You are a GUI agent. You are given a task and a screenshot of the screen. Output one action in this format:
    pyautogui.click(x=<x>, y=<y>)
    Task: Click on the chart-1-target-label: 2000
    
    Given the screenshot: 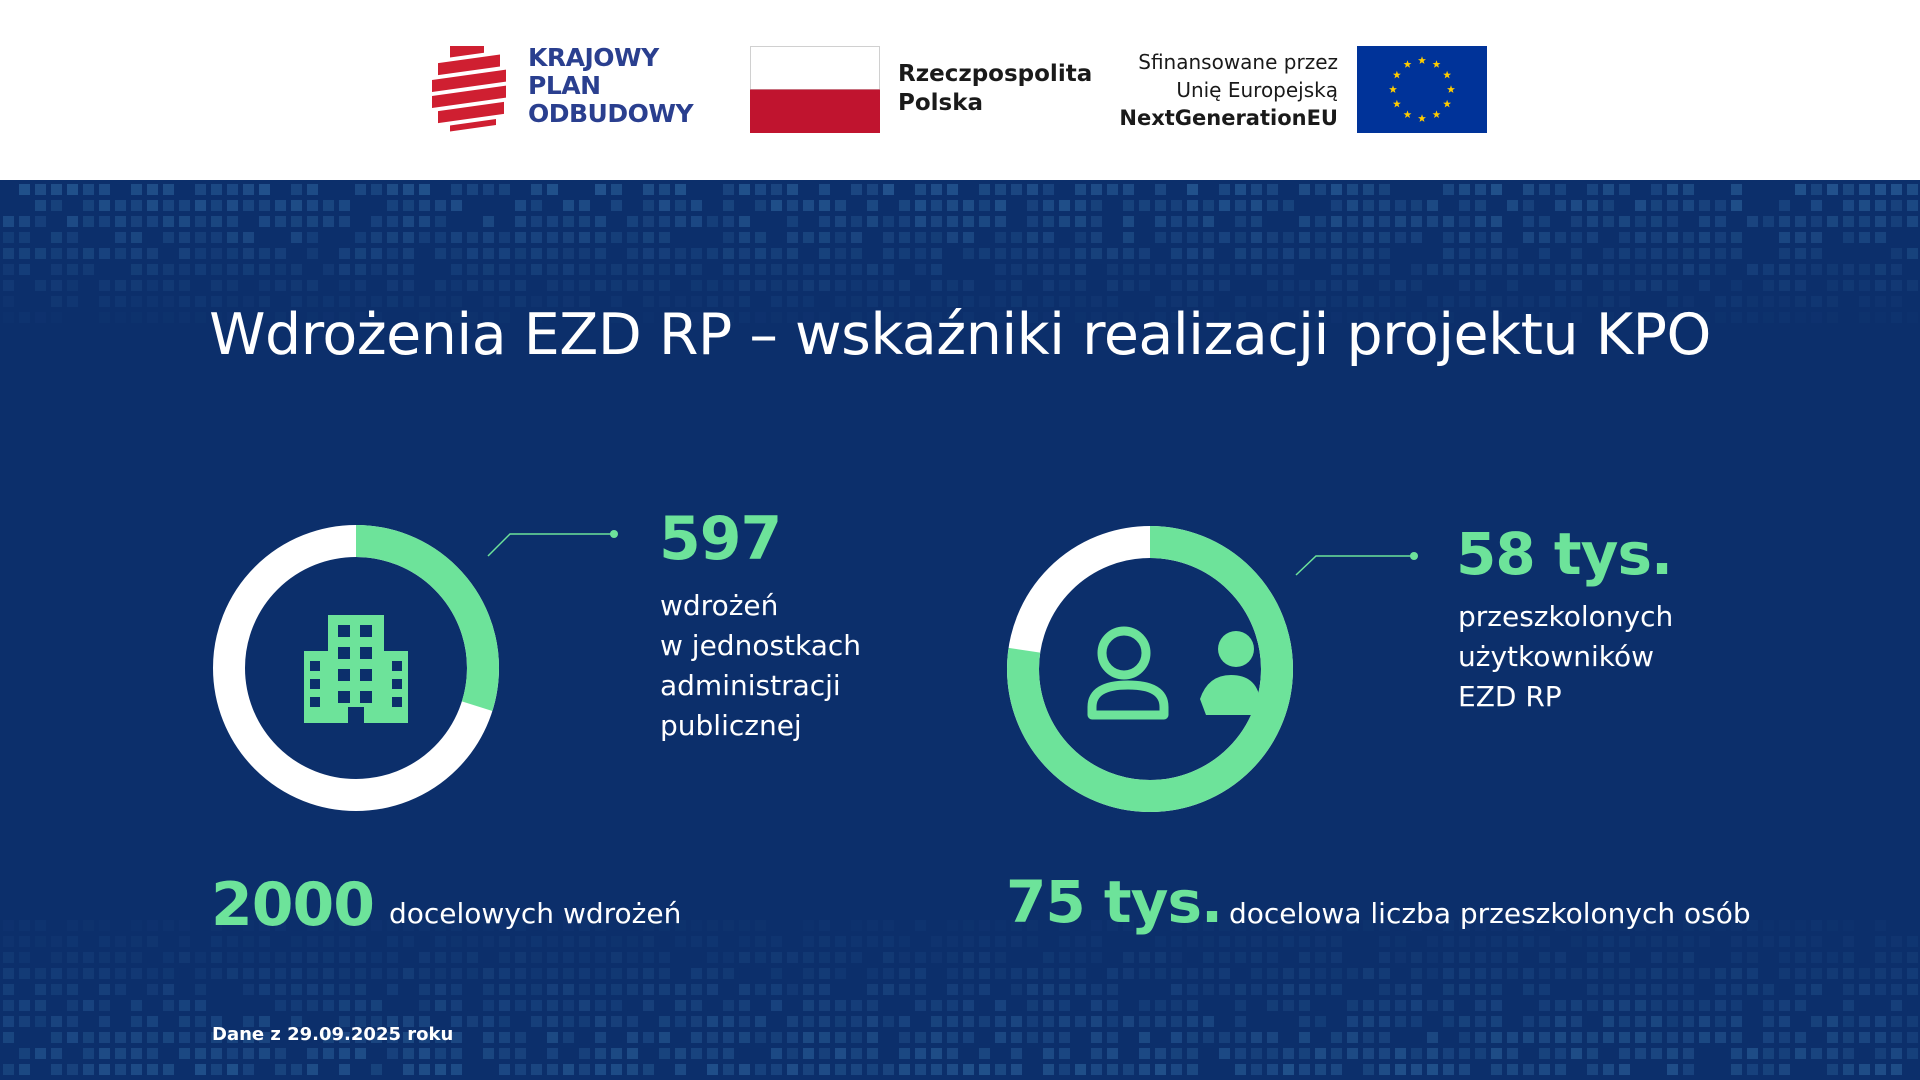 What is the action you would take?
    pyautogui.click(x=293, y=905)
    